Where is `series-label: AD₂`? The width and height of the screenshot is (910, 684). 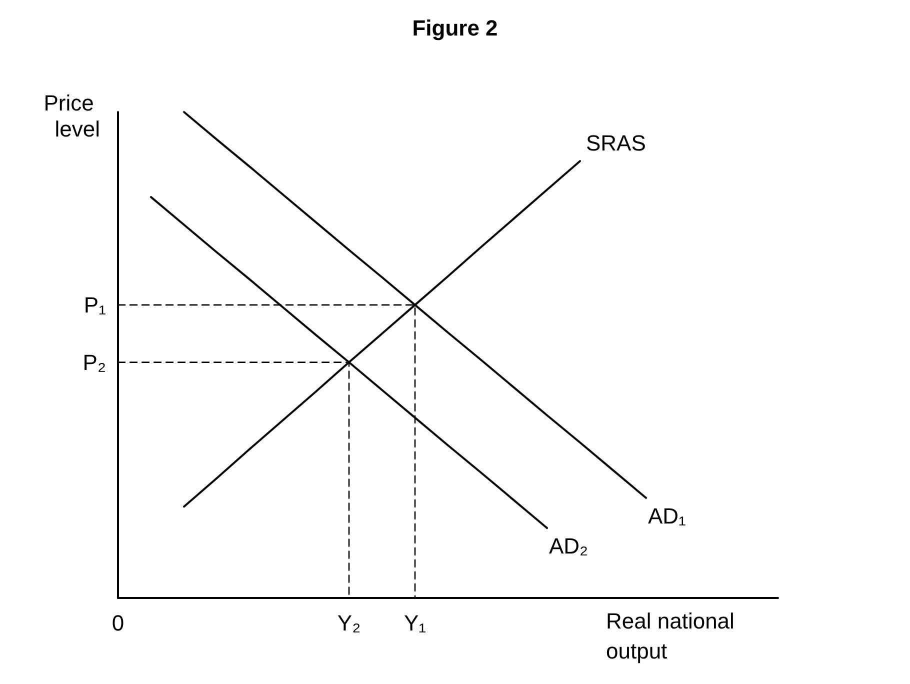
series-label: AD₂ is located at coordinates (568, 546).